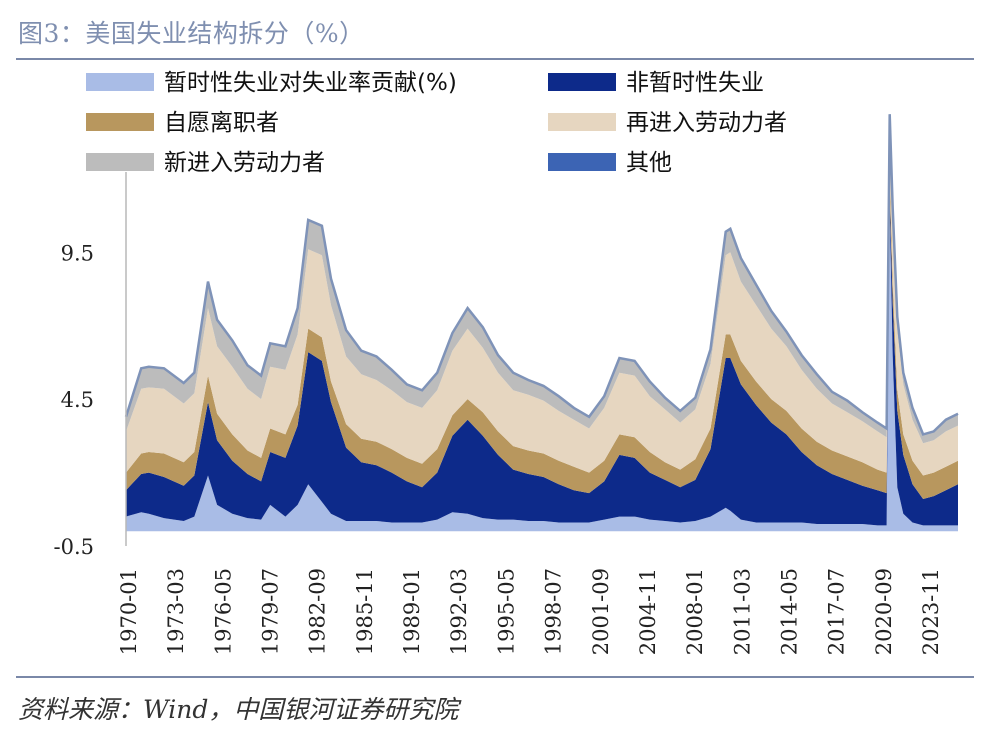 The image size is (992, 736). Describe the element at coordinates (554, 611) in the screenshot. I see `x-tick-label: 1998-07` at that location.